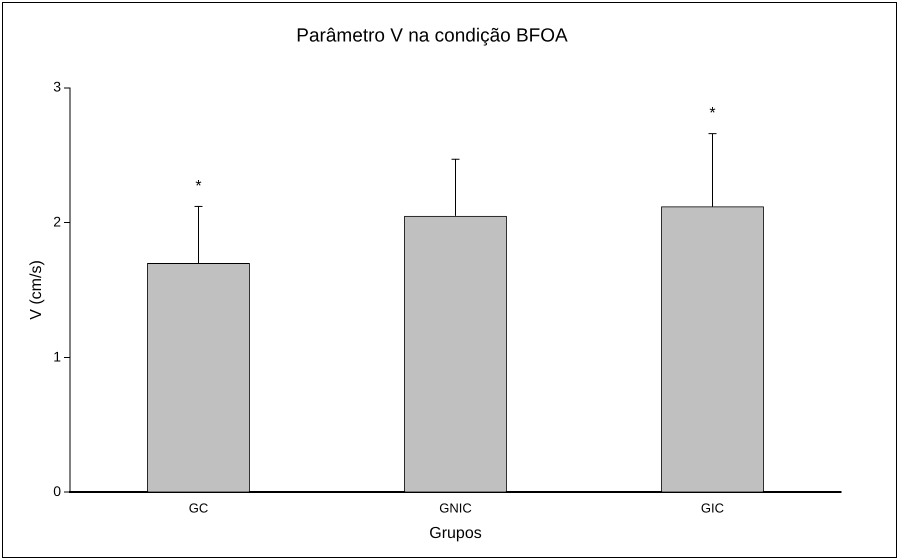 The height and width of the screenshot is (560, 899). Describe the element at coordinates (455, 533) in the screenshot. I see `x-axis-title: Grupos` at that location.